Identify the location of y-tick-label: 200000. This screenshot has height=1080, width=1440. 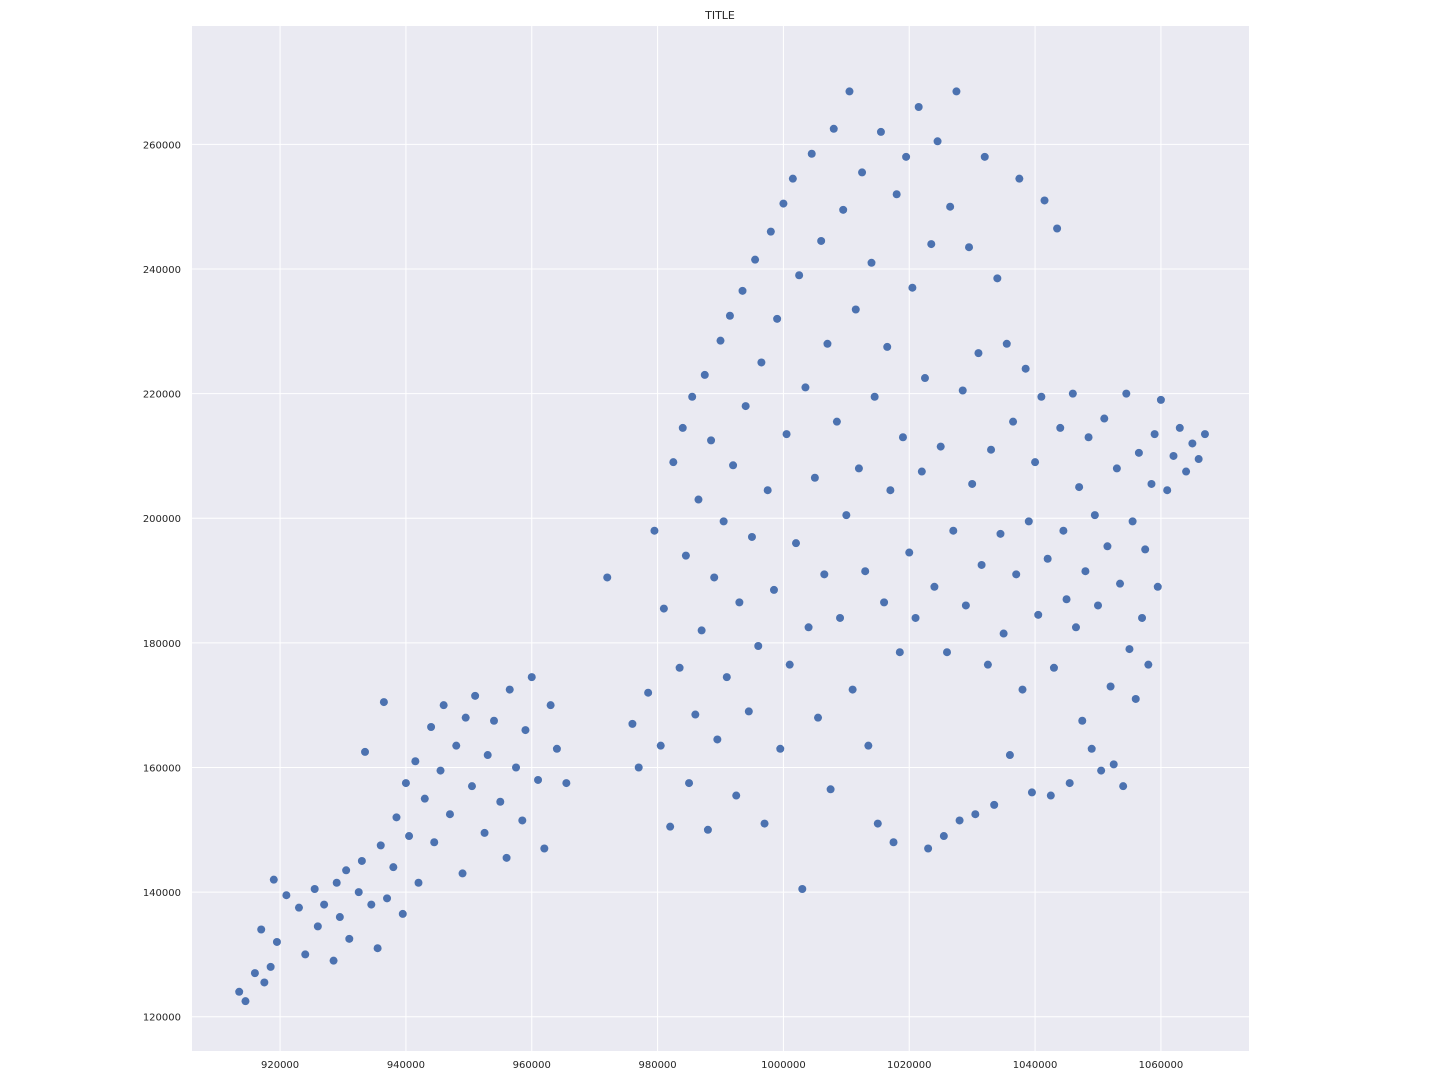
(162, 519).